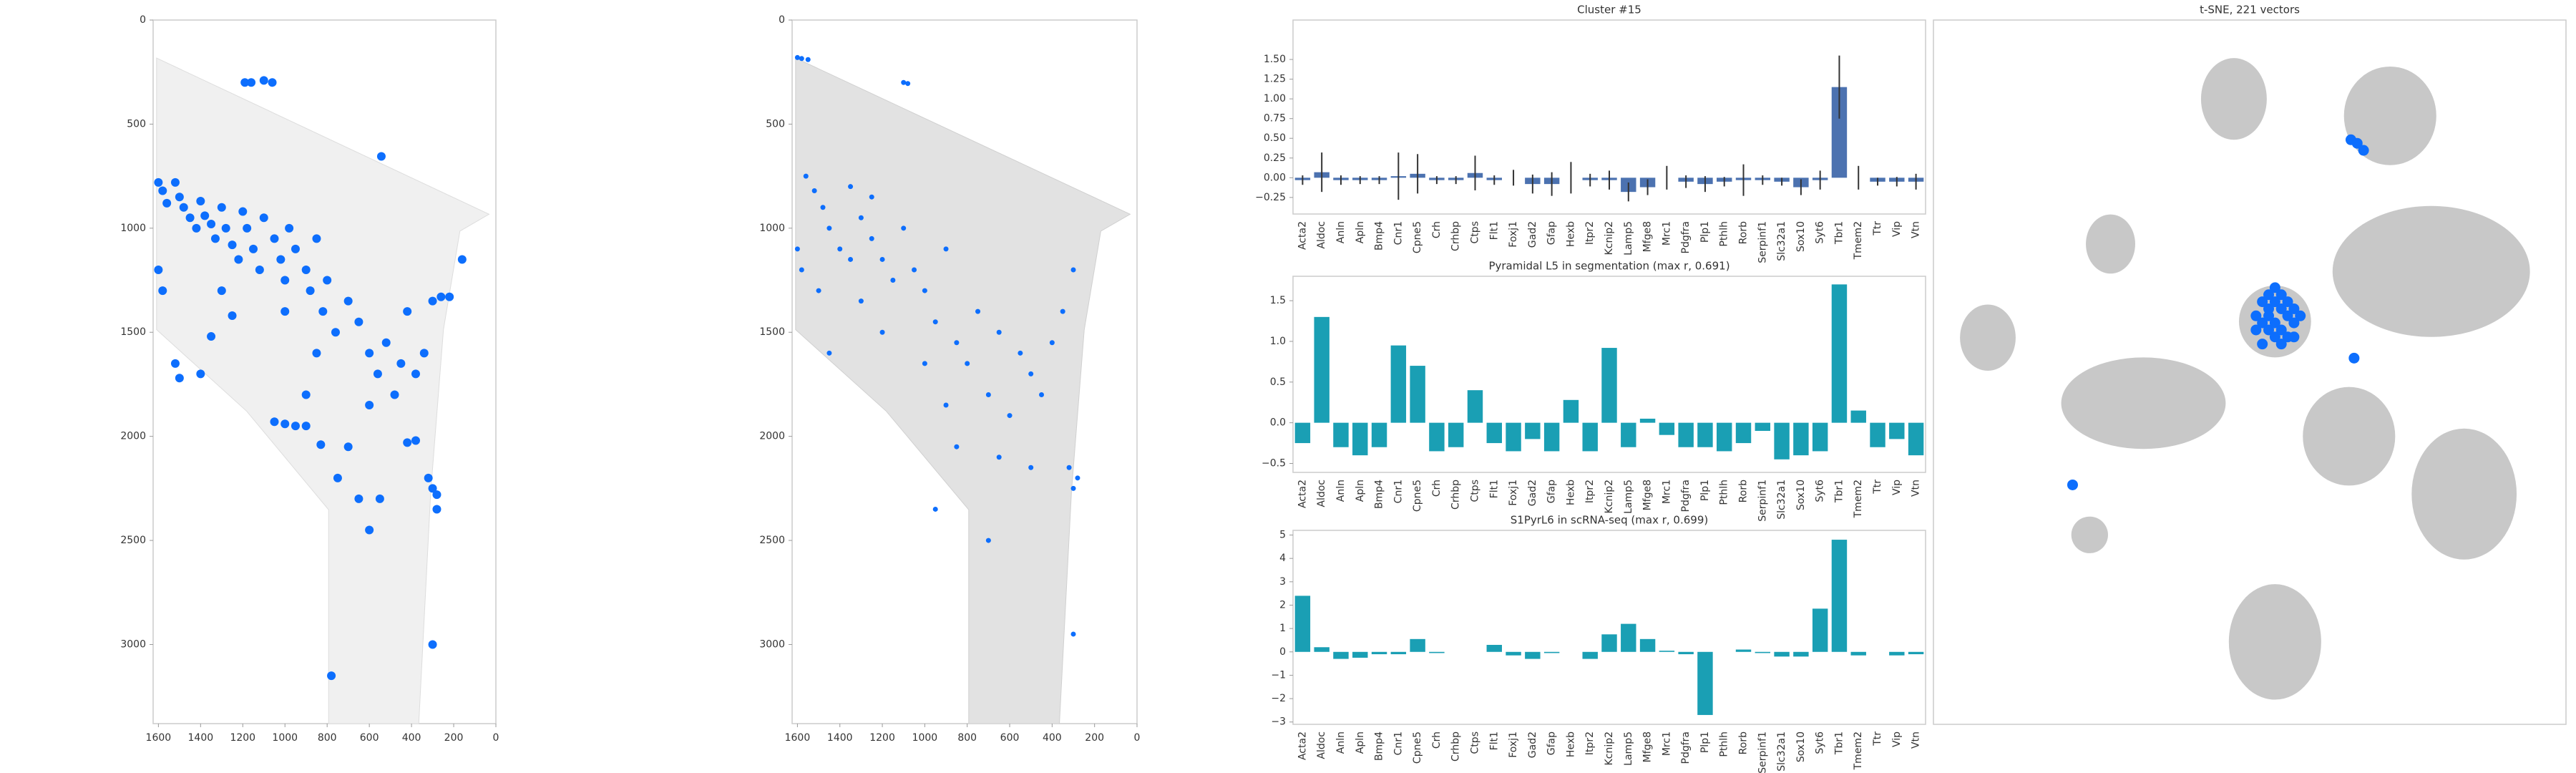  What do you see at coordinates (1570, 234) in the screenshot?
I see `x-tick-label: Hexb` at bounding box center [1570, 234].